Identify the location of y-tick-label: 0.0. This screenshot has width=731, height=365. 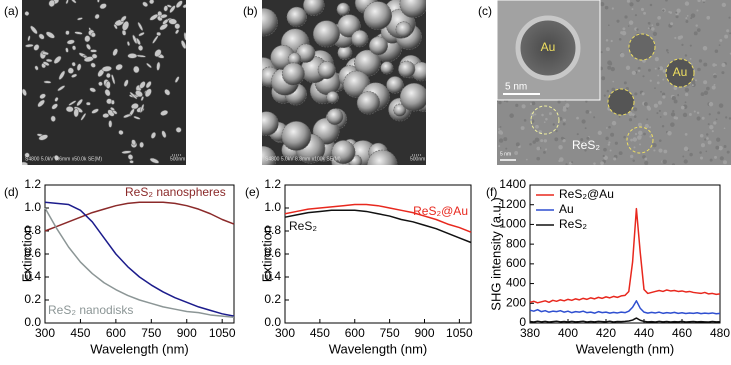
(32, 322).